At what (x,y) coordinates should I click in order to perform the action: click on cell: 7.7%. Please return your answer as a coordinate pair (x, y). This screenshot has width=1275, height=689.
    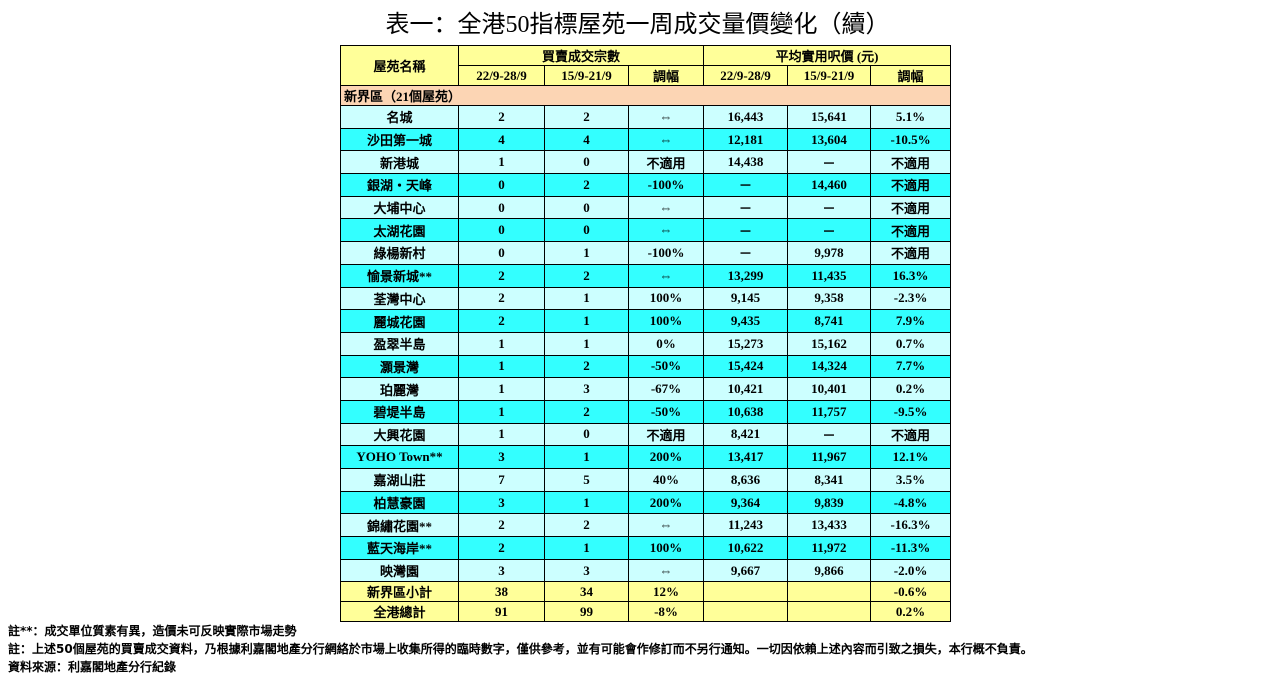
    Looking at the image, I should click on (911, 366).